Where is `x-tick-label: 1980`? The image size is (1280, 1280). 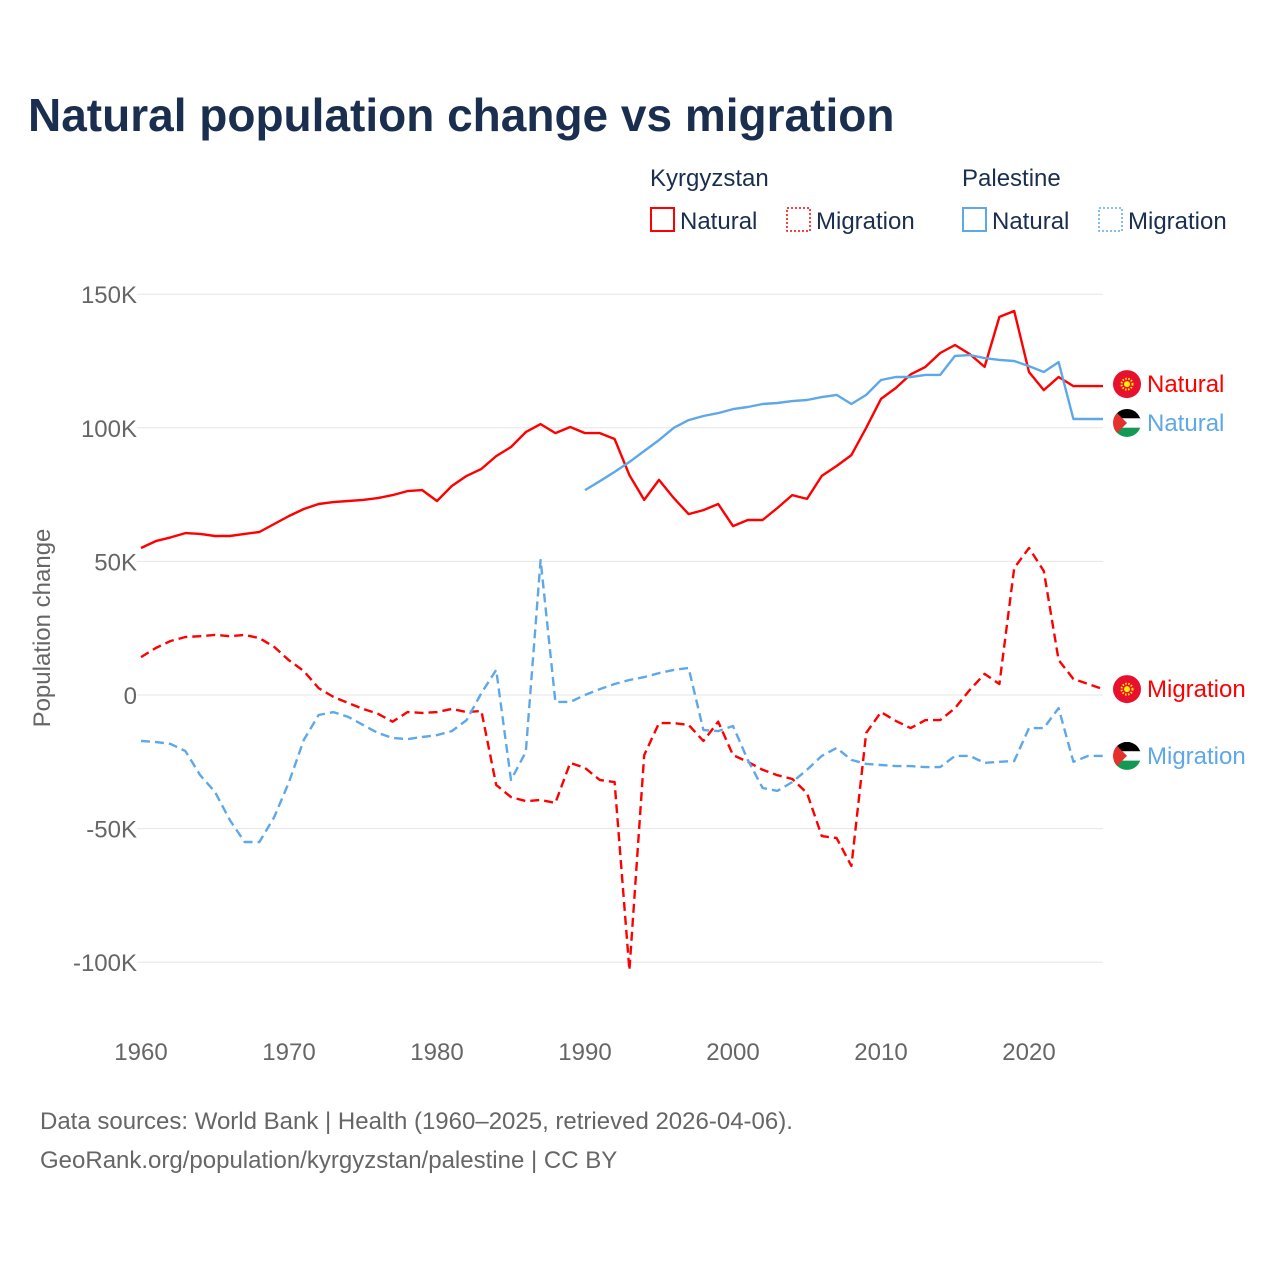 x-tick-label: 1980 is located at coordinates (436, 1052).